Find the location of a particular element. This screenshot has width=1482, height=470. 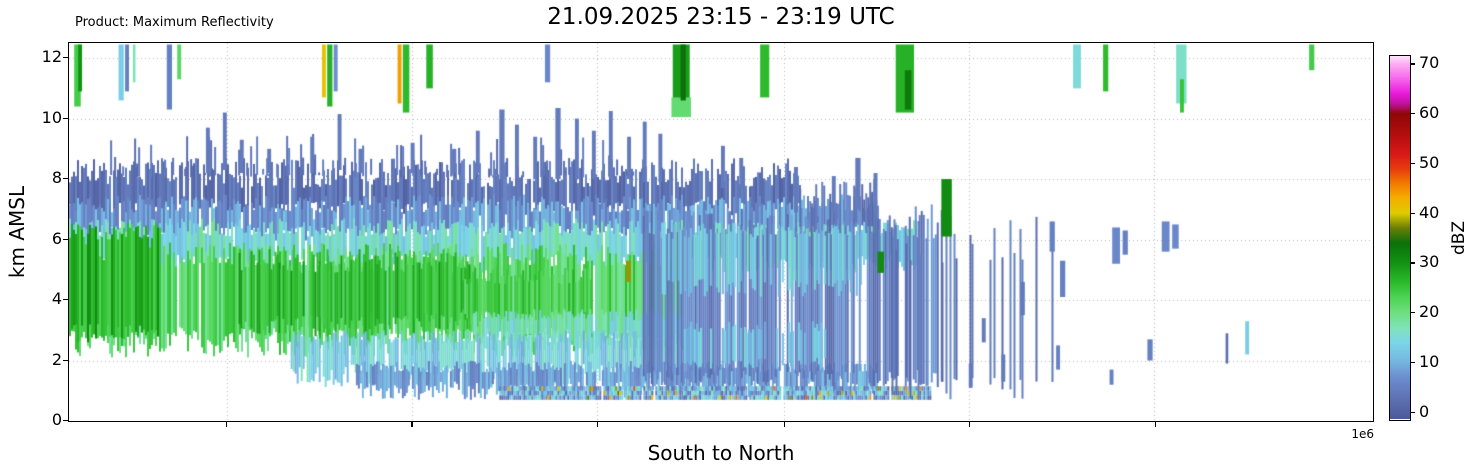

chart-title: 21.09.2025 23:15 - 23:19 UTC is located at coordinates (721, 17).